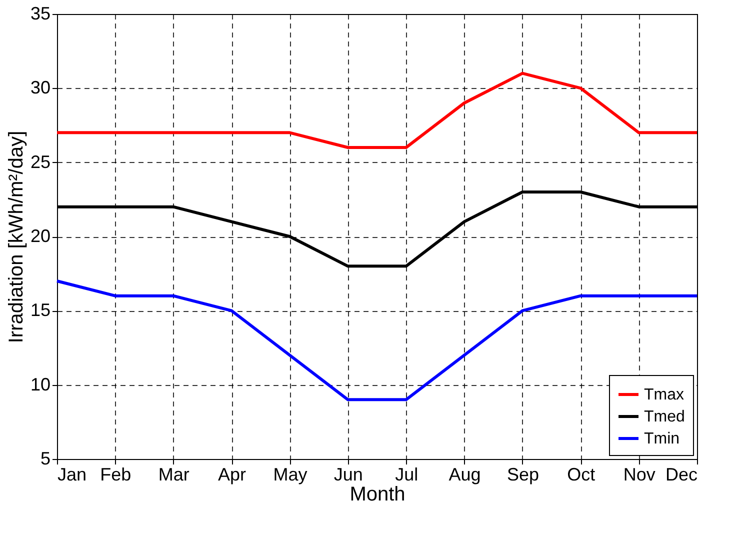 This screenshot has height=539, width=741. Describe the element at coordinates (40, 88) in the screenshot. I see `y-tick-label: 30` at that location.